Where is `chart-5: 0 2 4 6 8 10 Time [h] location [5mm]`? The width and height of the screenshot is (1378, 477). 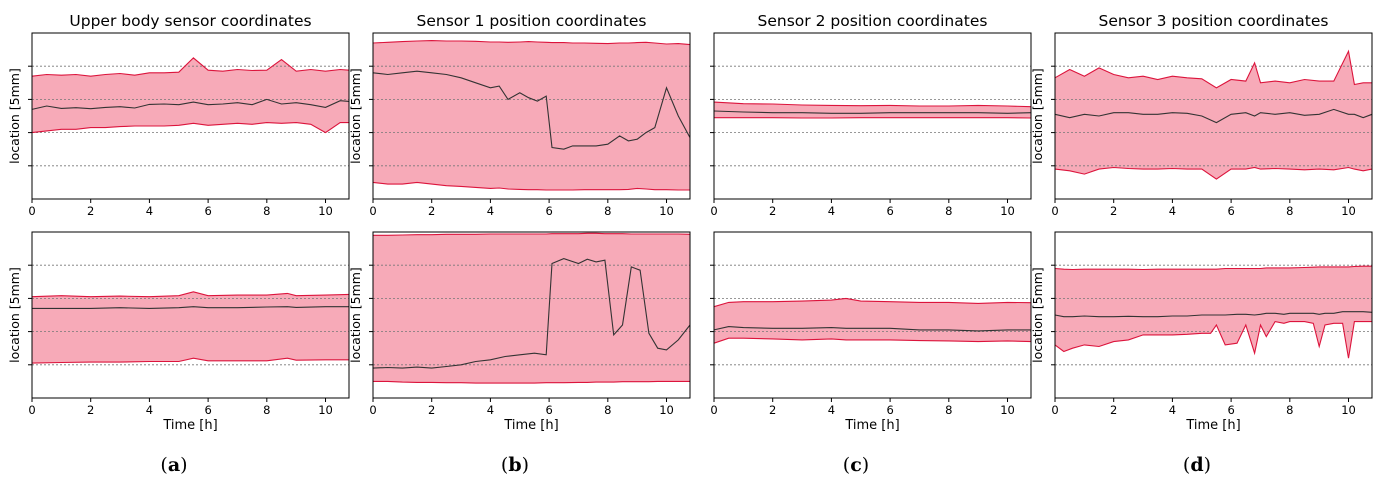
chart-5: 0 2 4 6 8 10 Time [h] location [5mm] is located at coordinates (519, 332).